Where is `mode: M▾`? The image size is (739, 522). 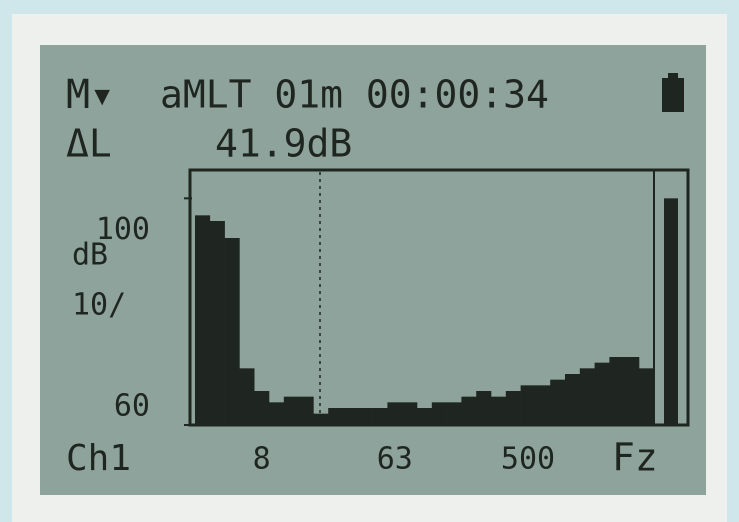 mode: M▾ is located at coordinates (90, 95).